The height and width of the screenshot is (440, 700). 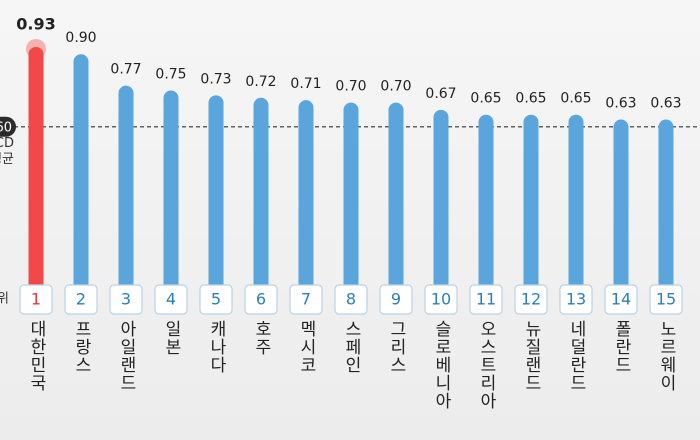 I want to click on category-label: 그리스, so click(x=396, y=347).